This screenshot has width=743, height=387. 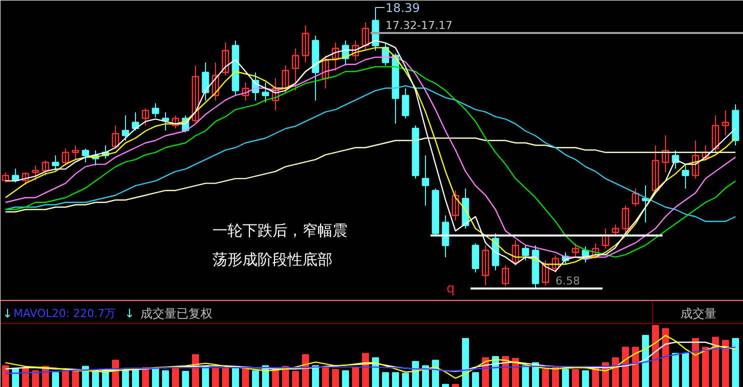 What do you see at coordinates (450, 289) in the screenshot?
I see `annotation: q` at bounding box center [450, 289].